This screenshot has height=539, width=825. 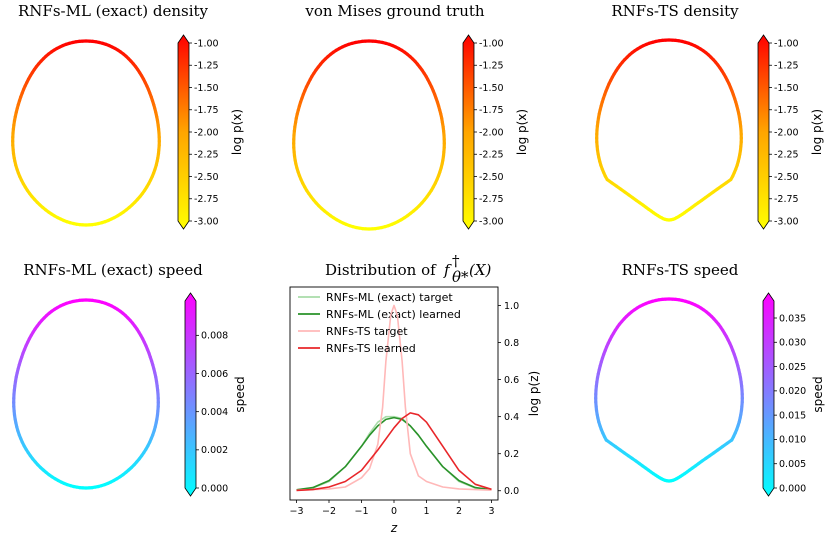 What do you see at coordinates (480, 270) in the screenshot?
I see `title-dist-arg: (X)` at bounding box center [480, 270].